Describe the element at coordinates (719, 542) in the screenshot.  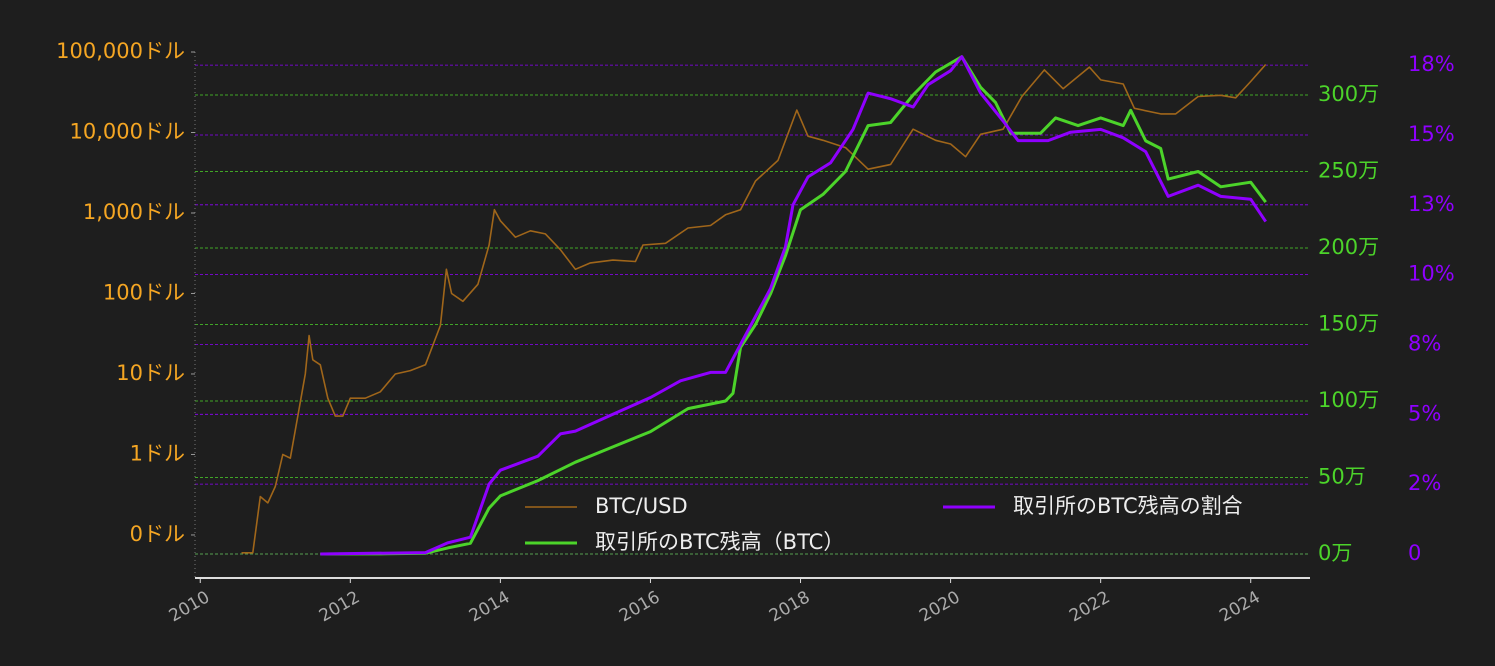
I see `legend-label: 取引所のBTC残高（BTC）` at that location.